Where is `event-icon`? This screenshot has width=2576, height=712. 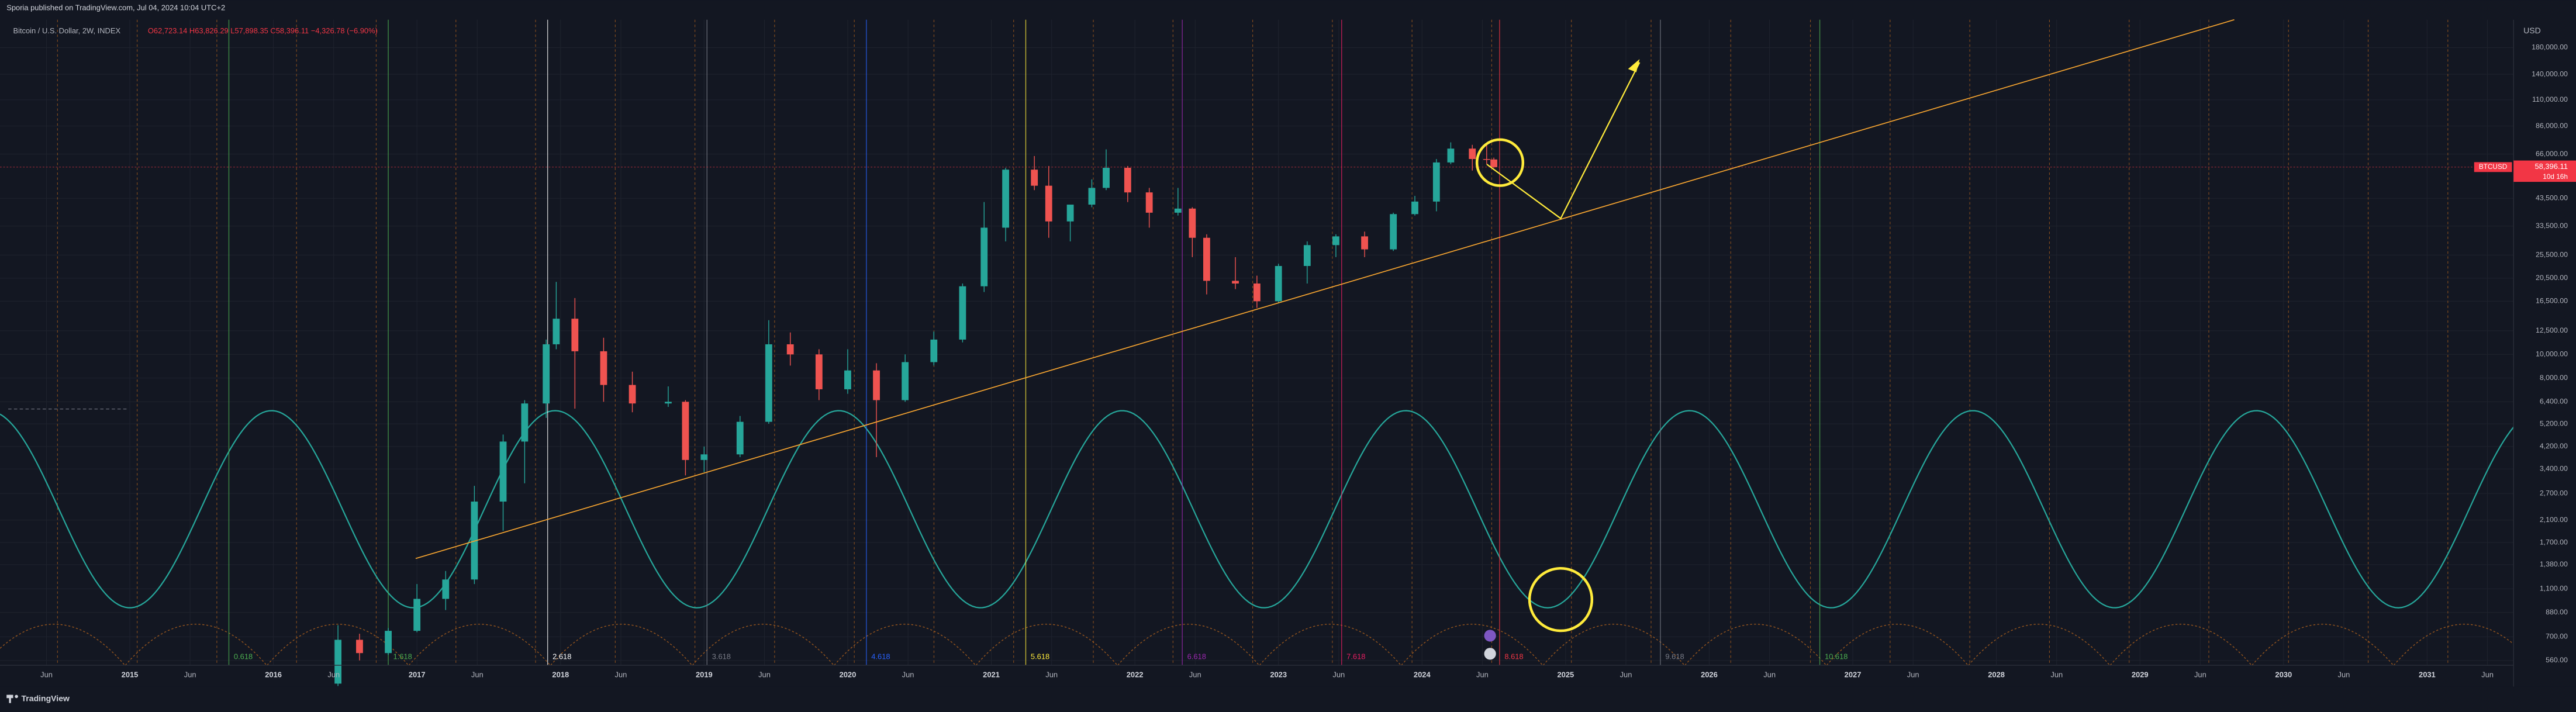 event-icon is located at coordinates (1490, 636).